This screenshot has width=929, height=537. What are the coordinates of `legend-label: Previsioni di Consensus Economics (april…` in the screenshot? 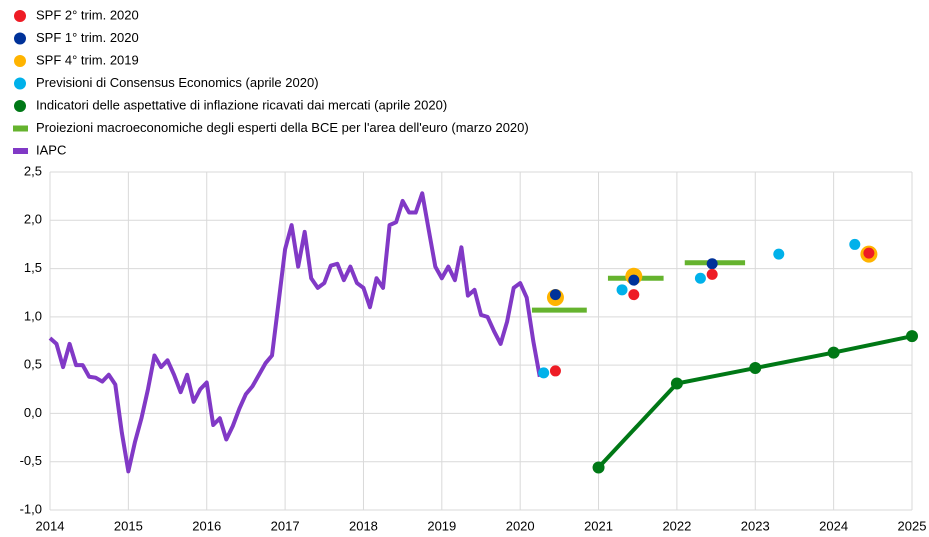 It's located at (177, 82).